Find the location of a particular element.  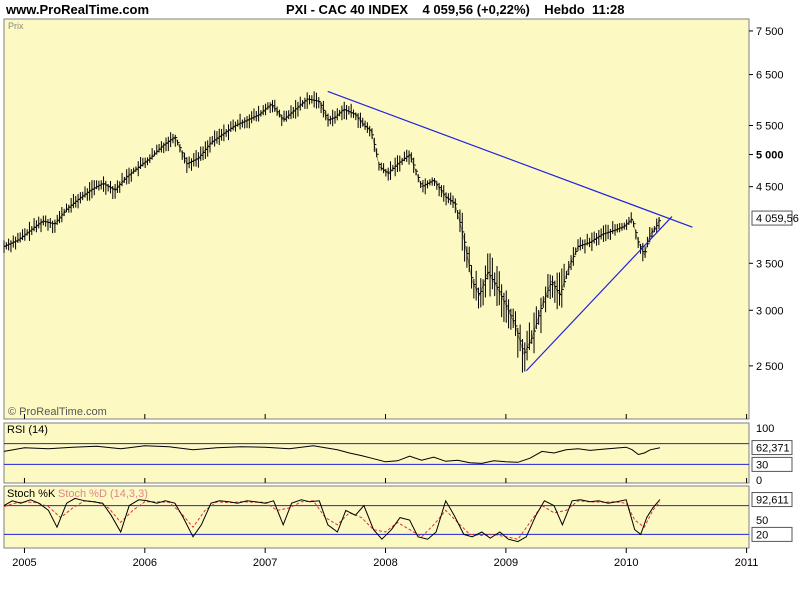

price-last-value-label: 4 059,56 is located at coordinates (777, 219).